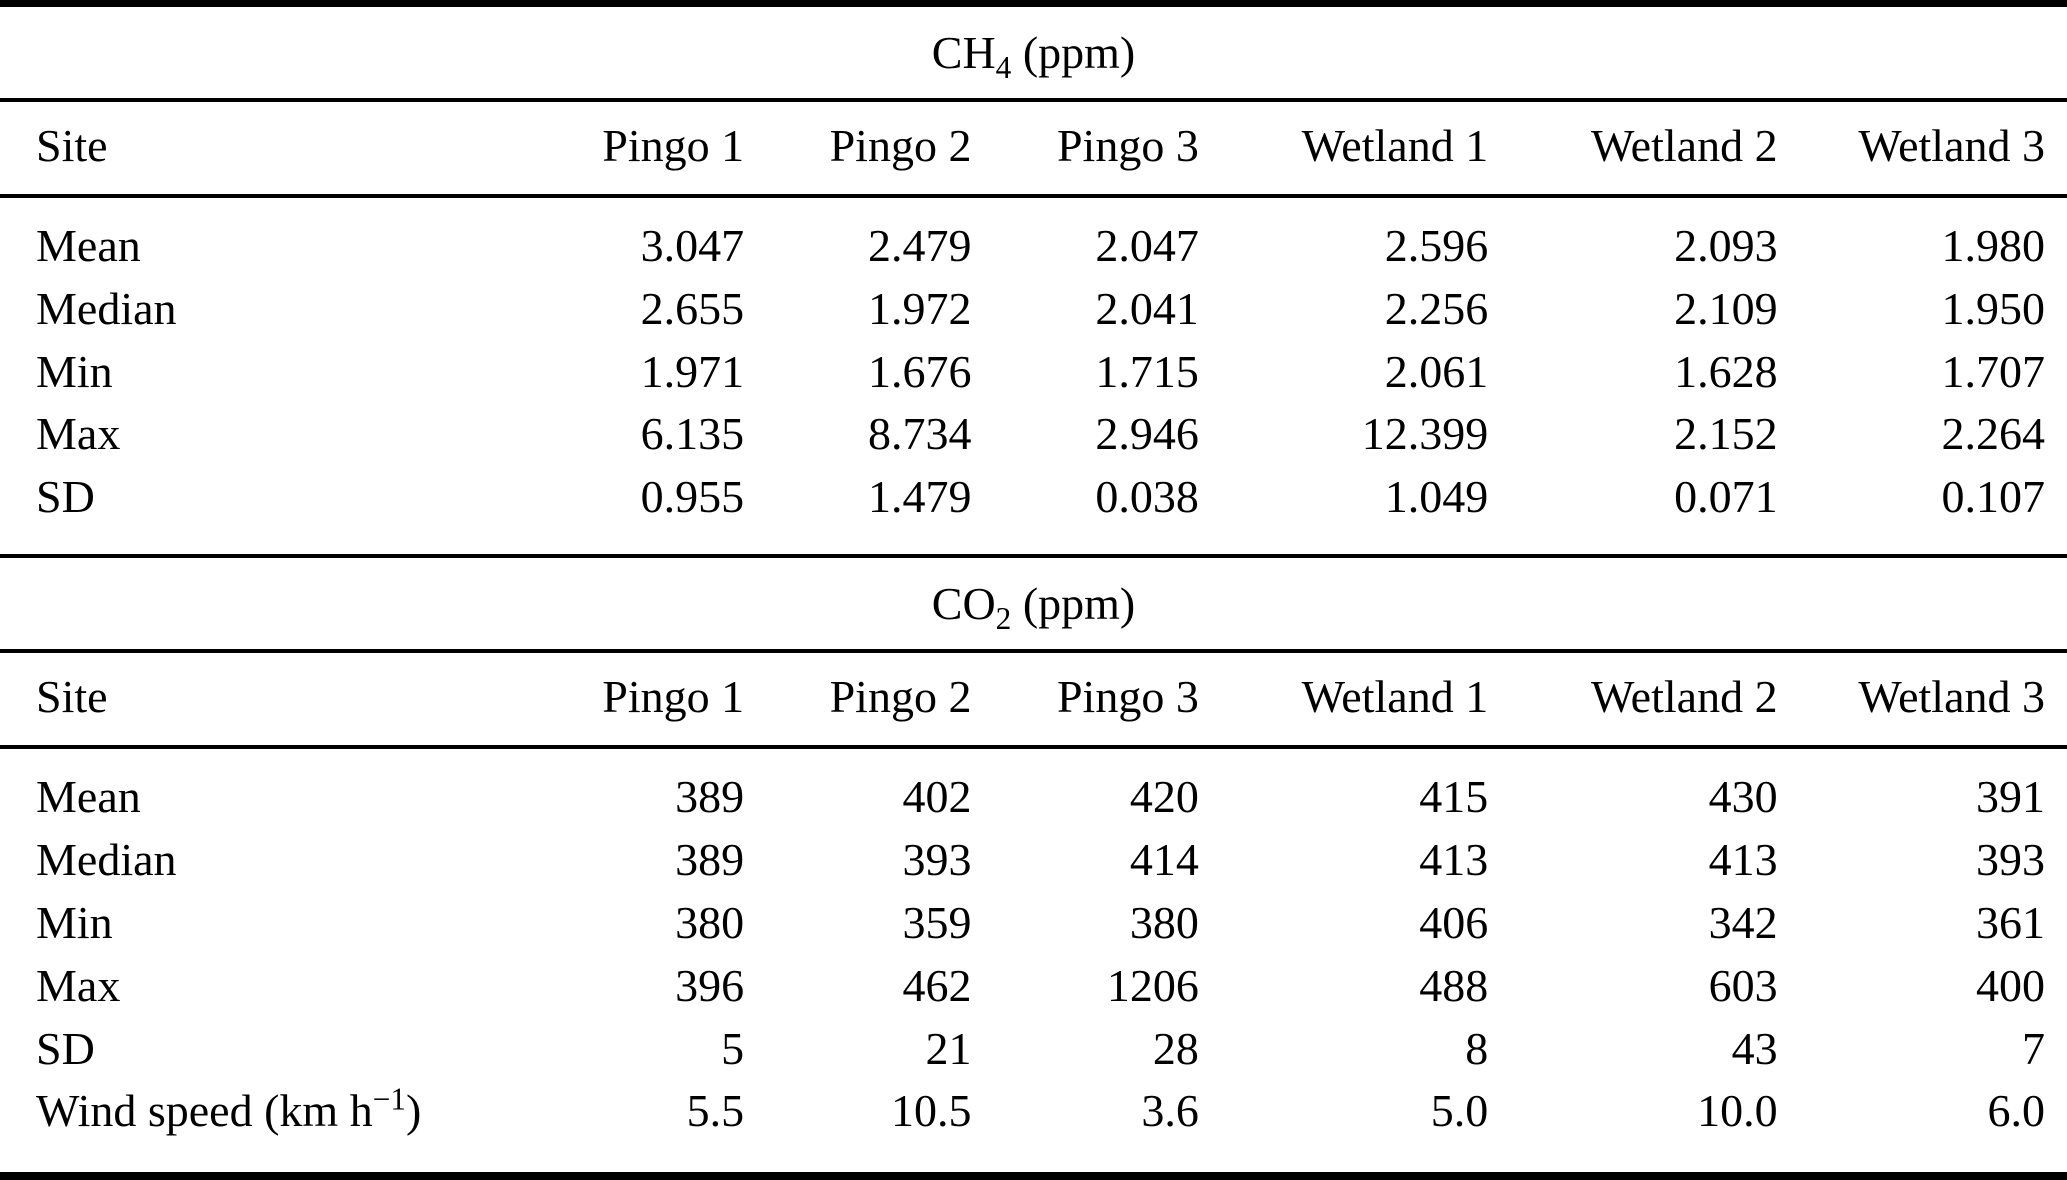 Image resolution: width=2067 pixels, height=1180 pixels. I want to click on cell: 28, so click(1175, 1048).